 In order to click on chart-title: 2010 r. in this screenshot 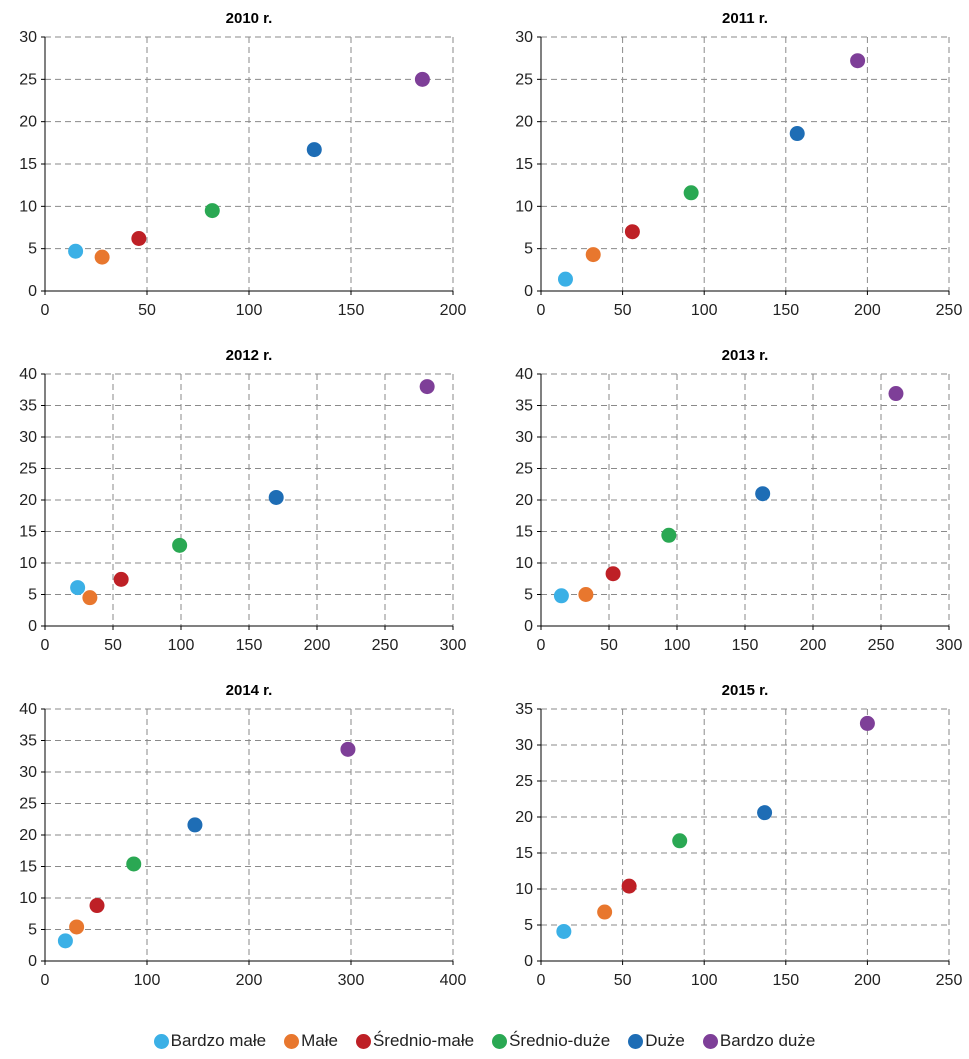, I will do `click(249, 18)`.